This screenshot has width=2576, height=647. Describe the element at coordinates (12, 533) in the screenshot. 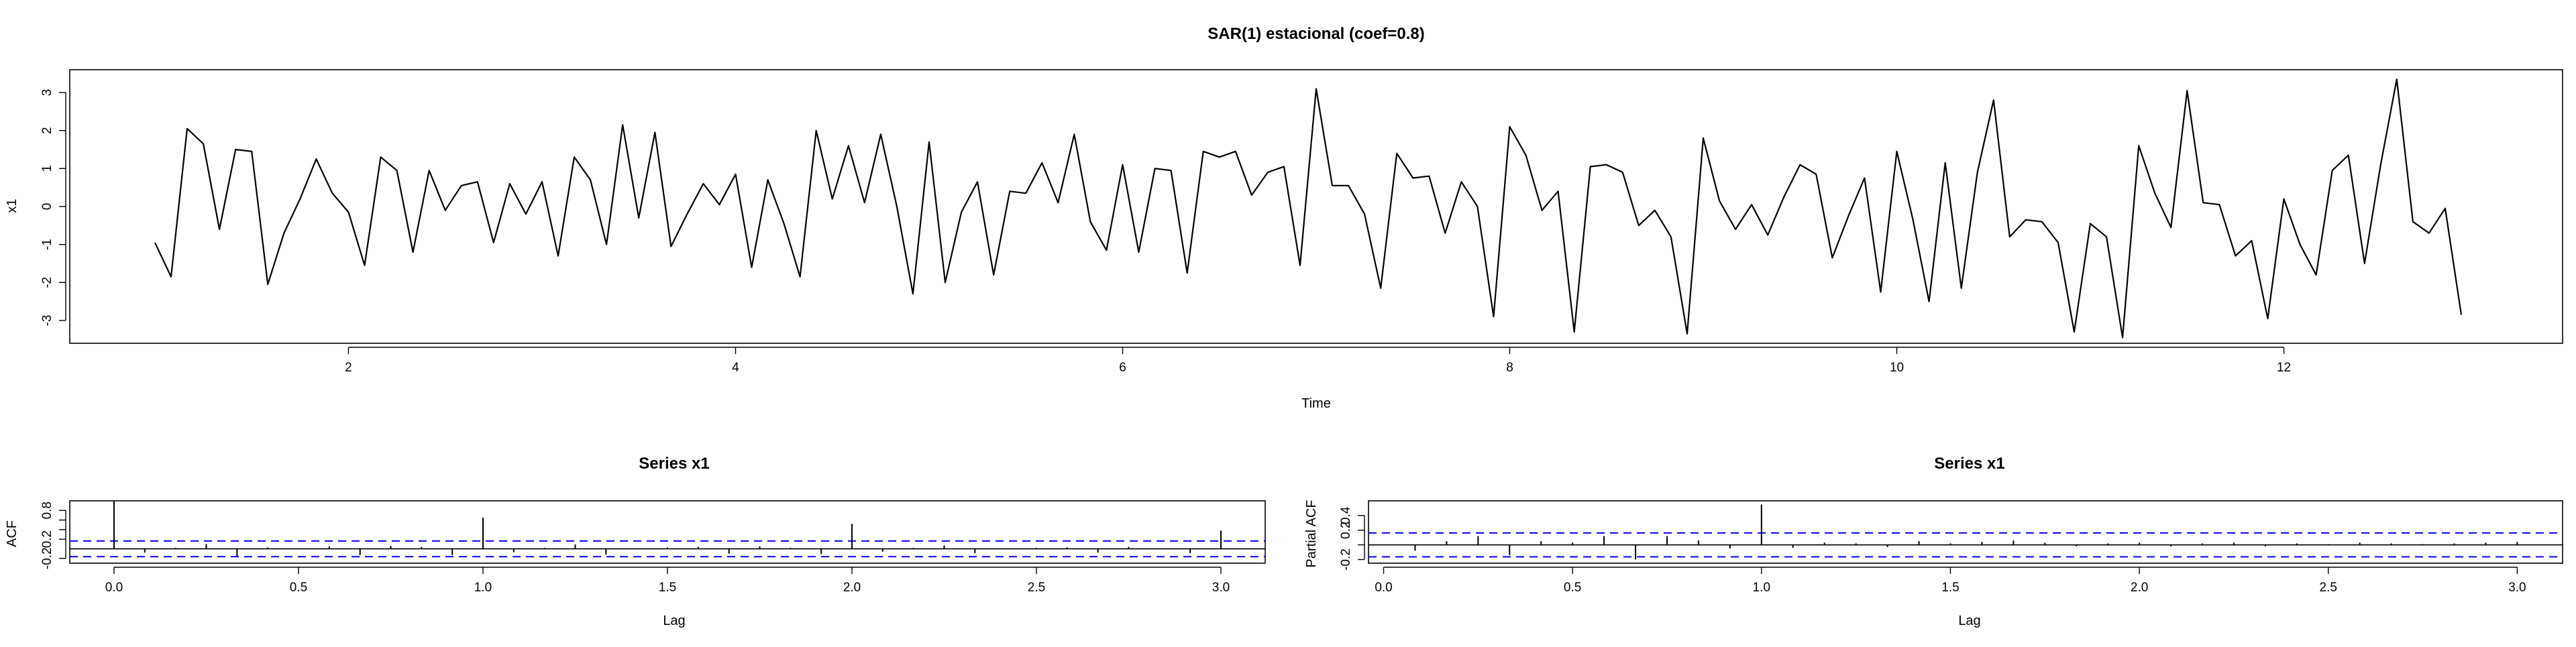

I see `acf-ylabel: ACF` at that location.